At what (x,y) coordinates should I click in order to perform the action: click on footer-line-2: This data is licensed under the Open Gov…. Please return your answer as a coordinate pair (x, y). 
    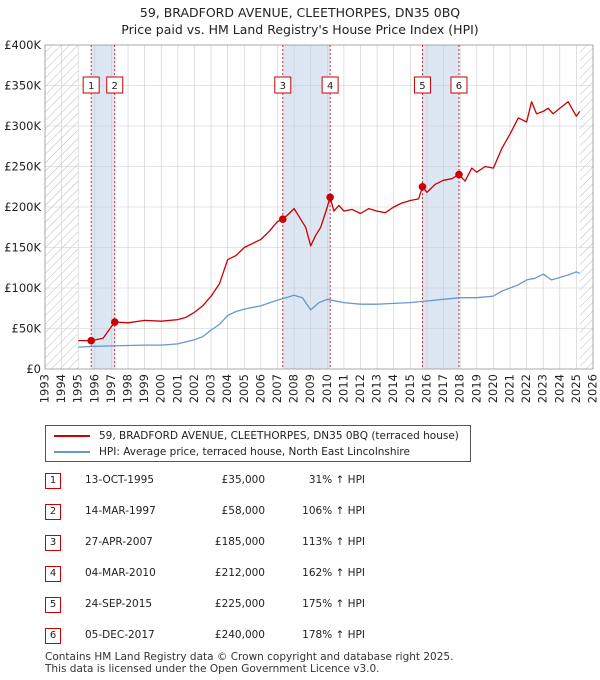
    Looking at the image, I should click on (212, 669).